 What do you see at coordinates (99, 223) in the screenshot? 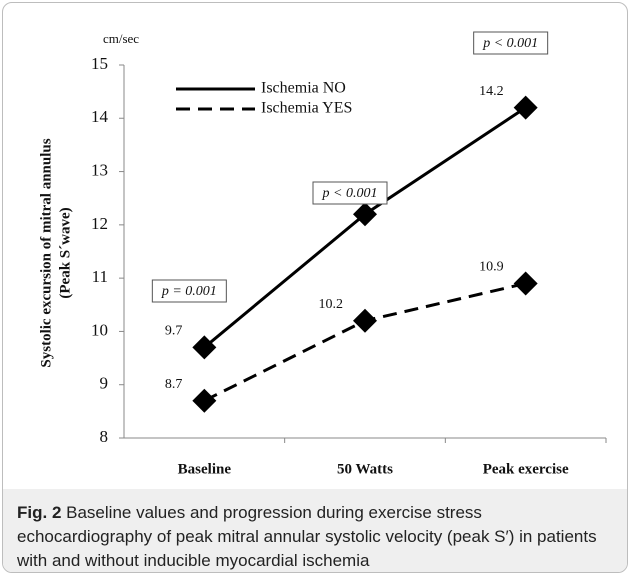
I see `y-tick-label: 12` at bounding box center [99, 223].